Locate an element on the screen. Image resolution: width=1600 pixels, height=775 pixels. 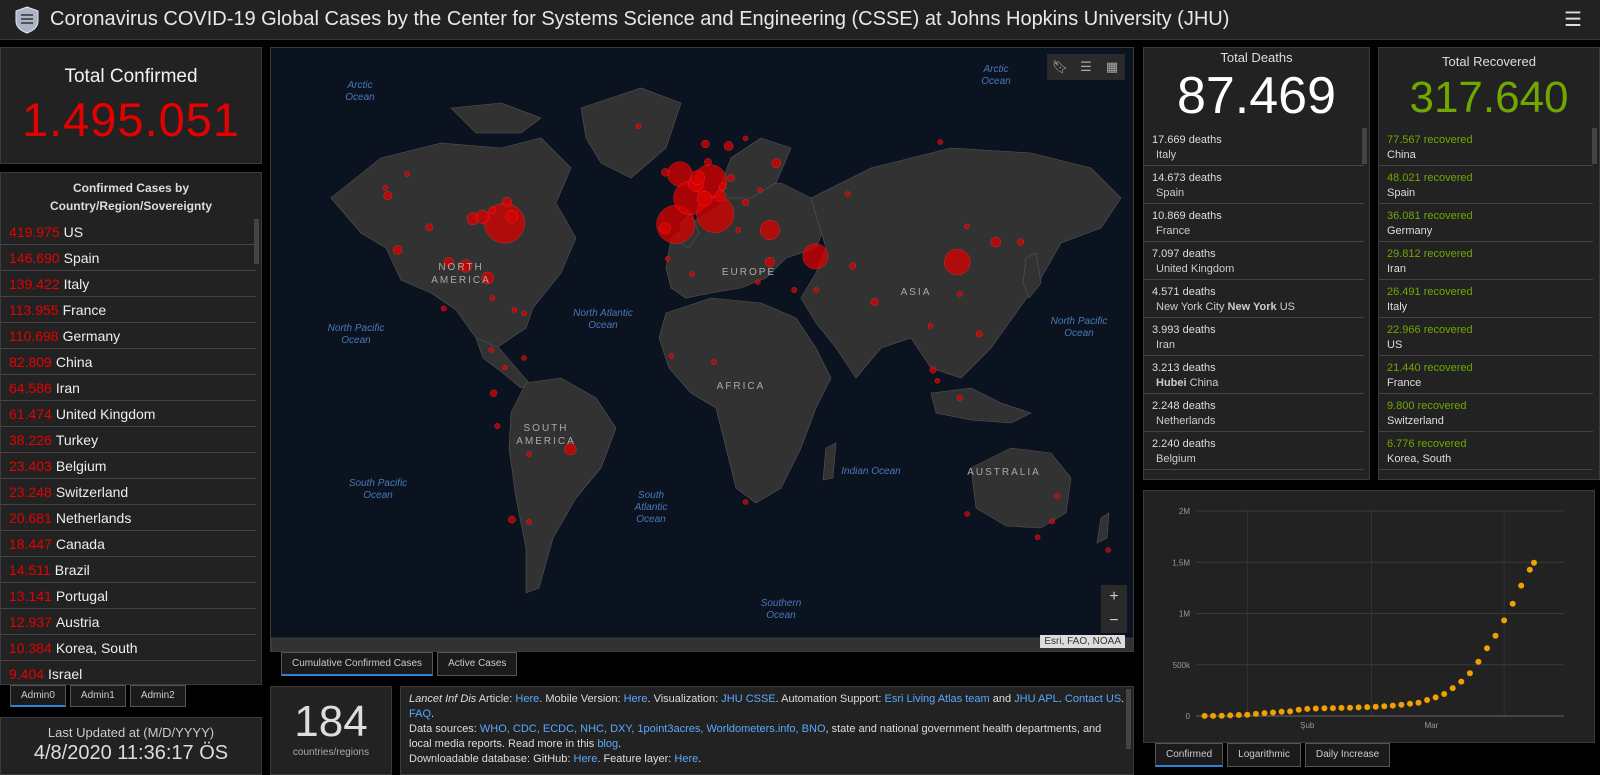
faq-link: FAQ is located at coordinates (420, 714).